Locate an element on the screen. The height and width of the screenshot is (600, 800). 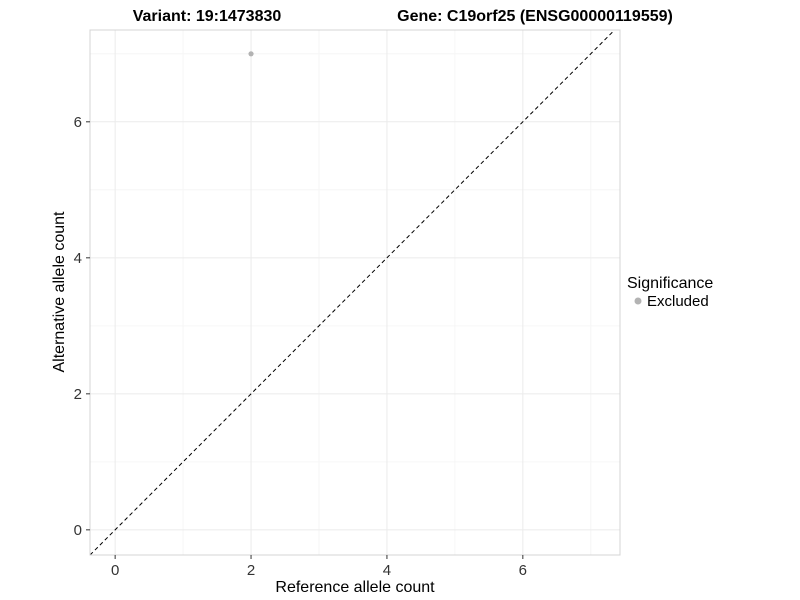
x-axis-label: Reference allele count is located at coordinates (355, 587).